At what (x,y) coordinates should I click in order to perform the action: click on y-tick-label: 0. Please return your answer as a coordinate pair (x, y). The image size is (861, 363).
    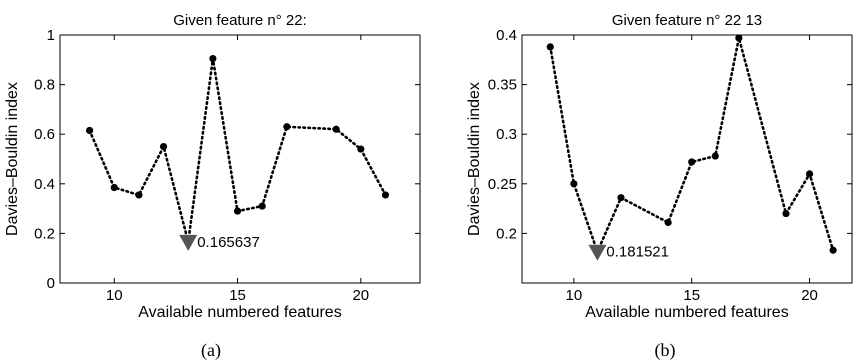
    Looking at the image, I should click on (51, 283).